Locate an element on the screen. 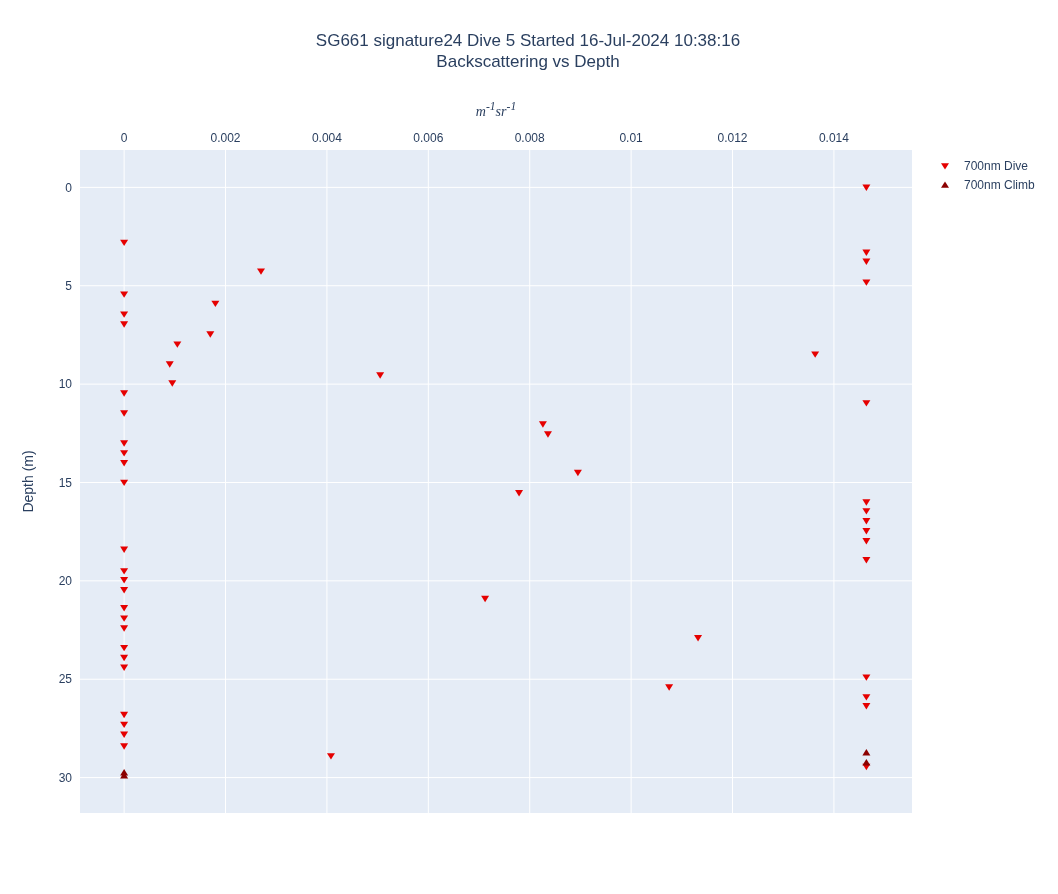 This screenshot has height=894, width=1058. legend-label: 700nm Climb is located at coordinates (999, 184).